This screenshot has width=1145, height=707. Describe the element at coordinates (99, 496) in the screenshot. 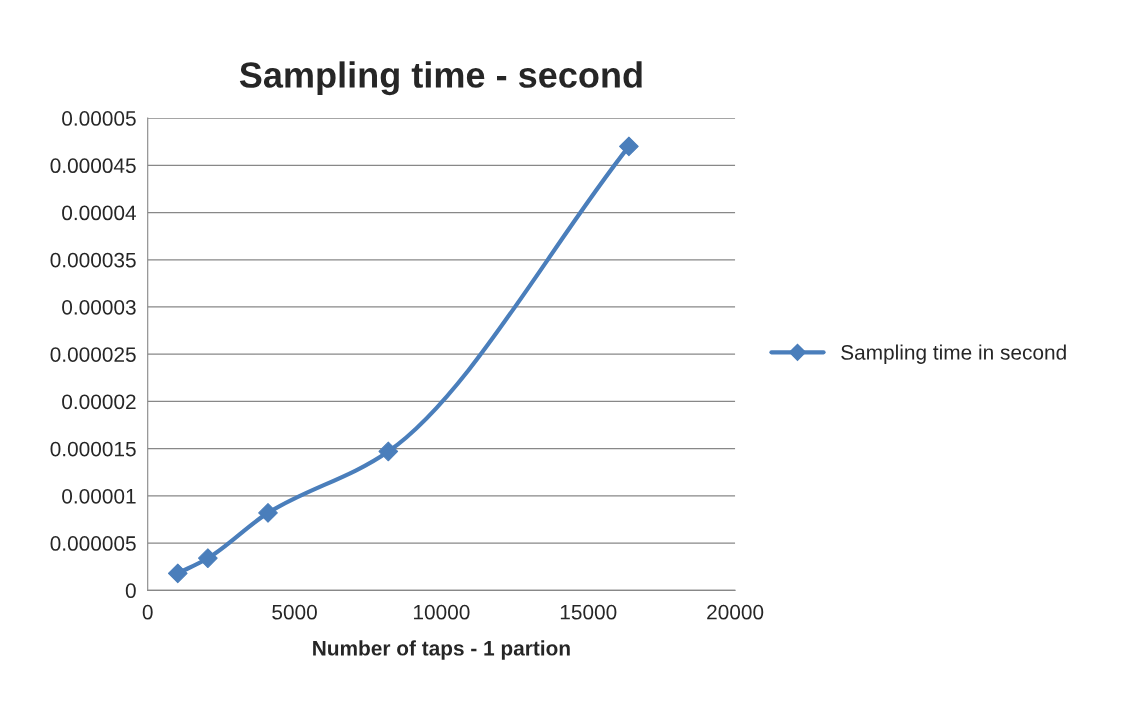

I see `y-tick-label: 0.00001` at that location.